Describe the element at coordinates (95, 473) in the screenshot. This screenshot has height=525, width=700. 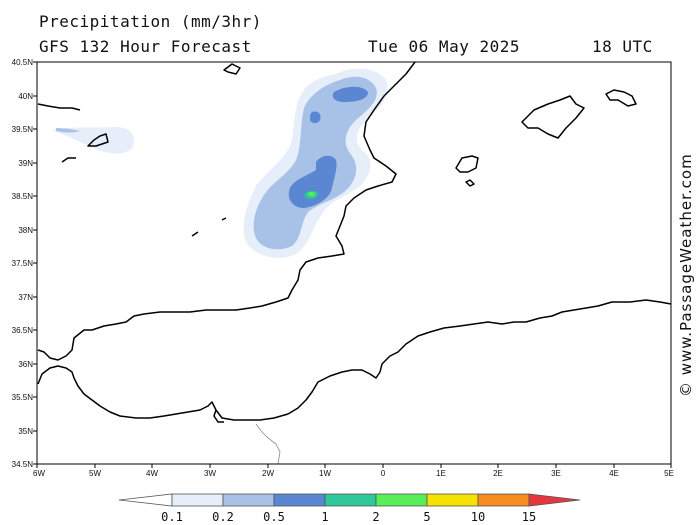
I see `lon-label-5w: 5W` at that location.